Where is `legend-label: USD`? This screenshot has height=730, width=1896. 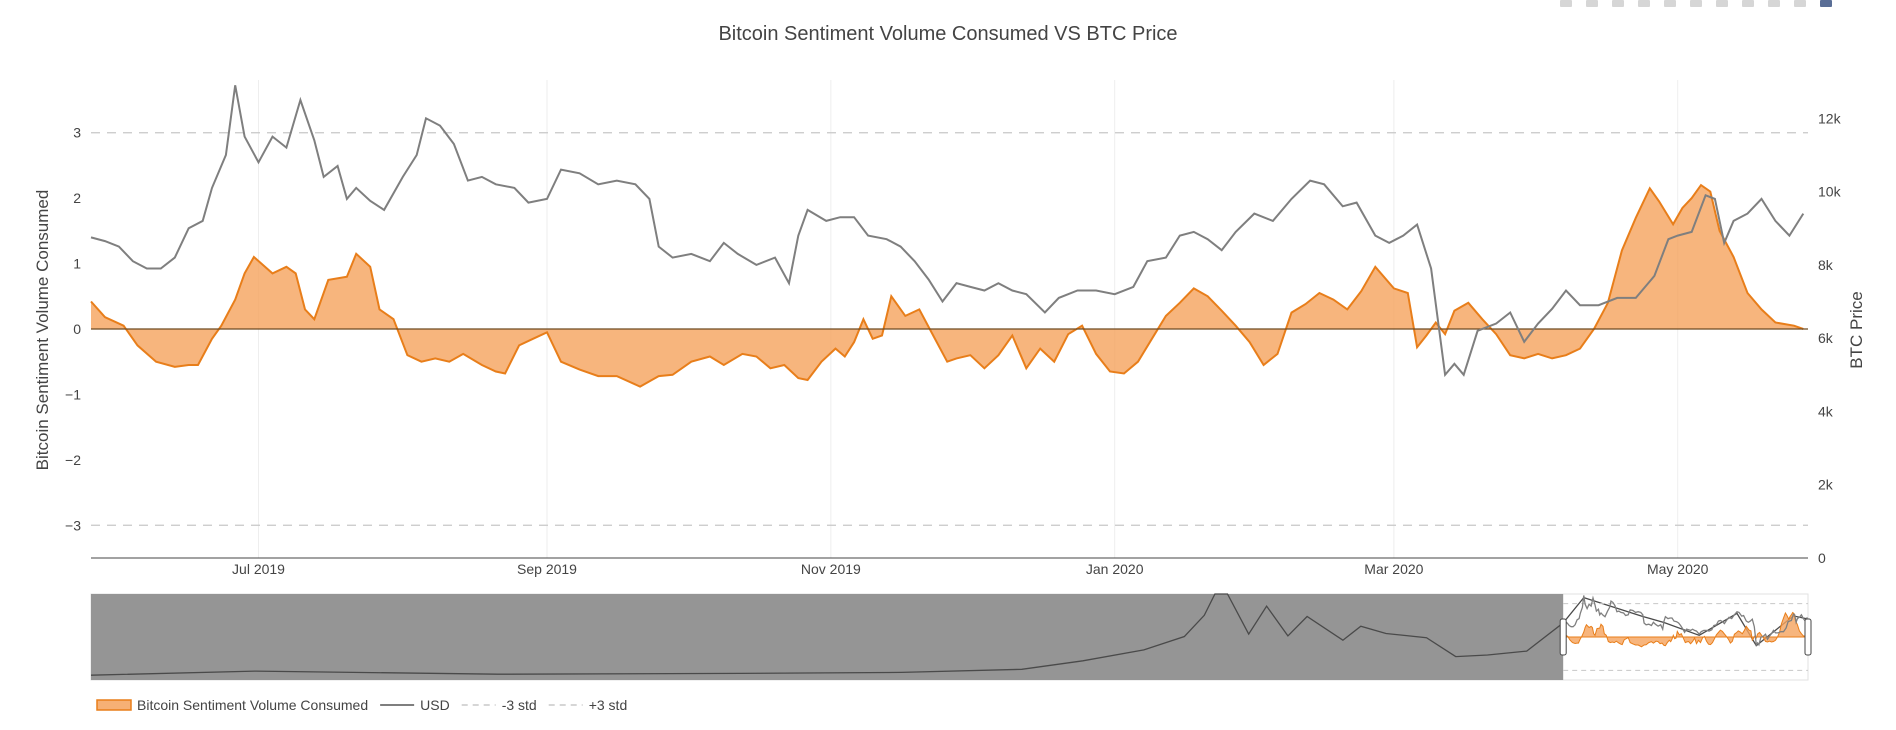
legend-label: USD is located at coordinates (435, 705).